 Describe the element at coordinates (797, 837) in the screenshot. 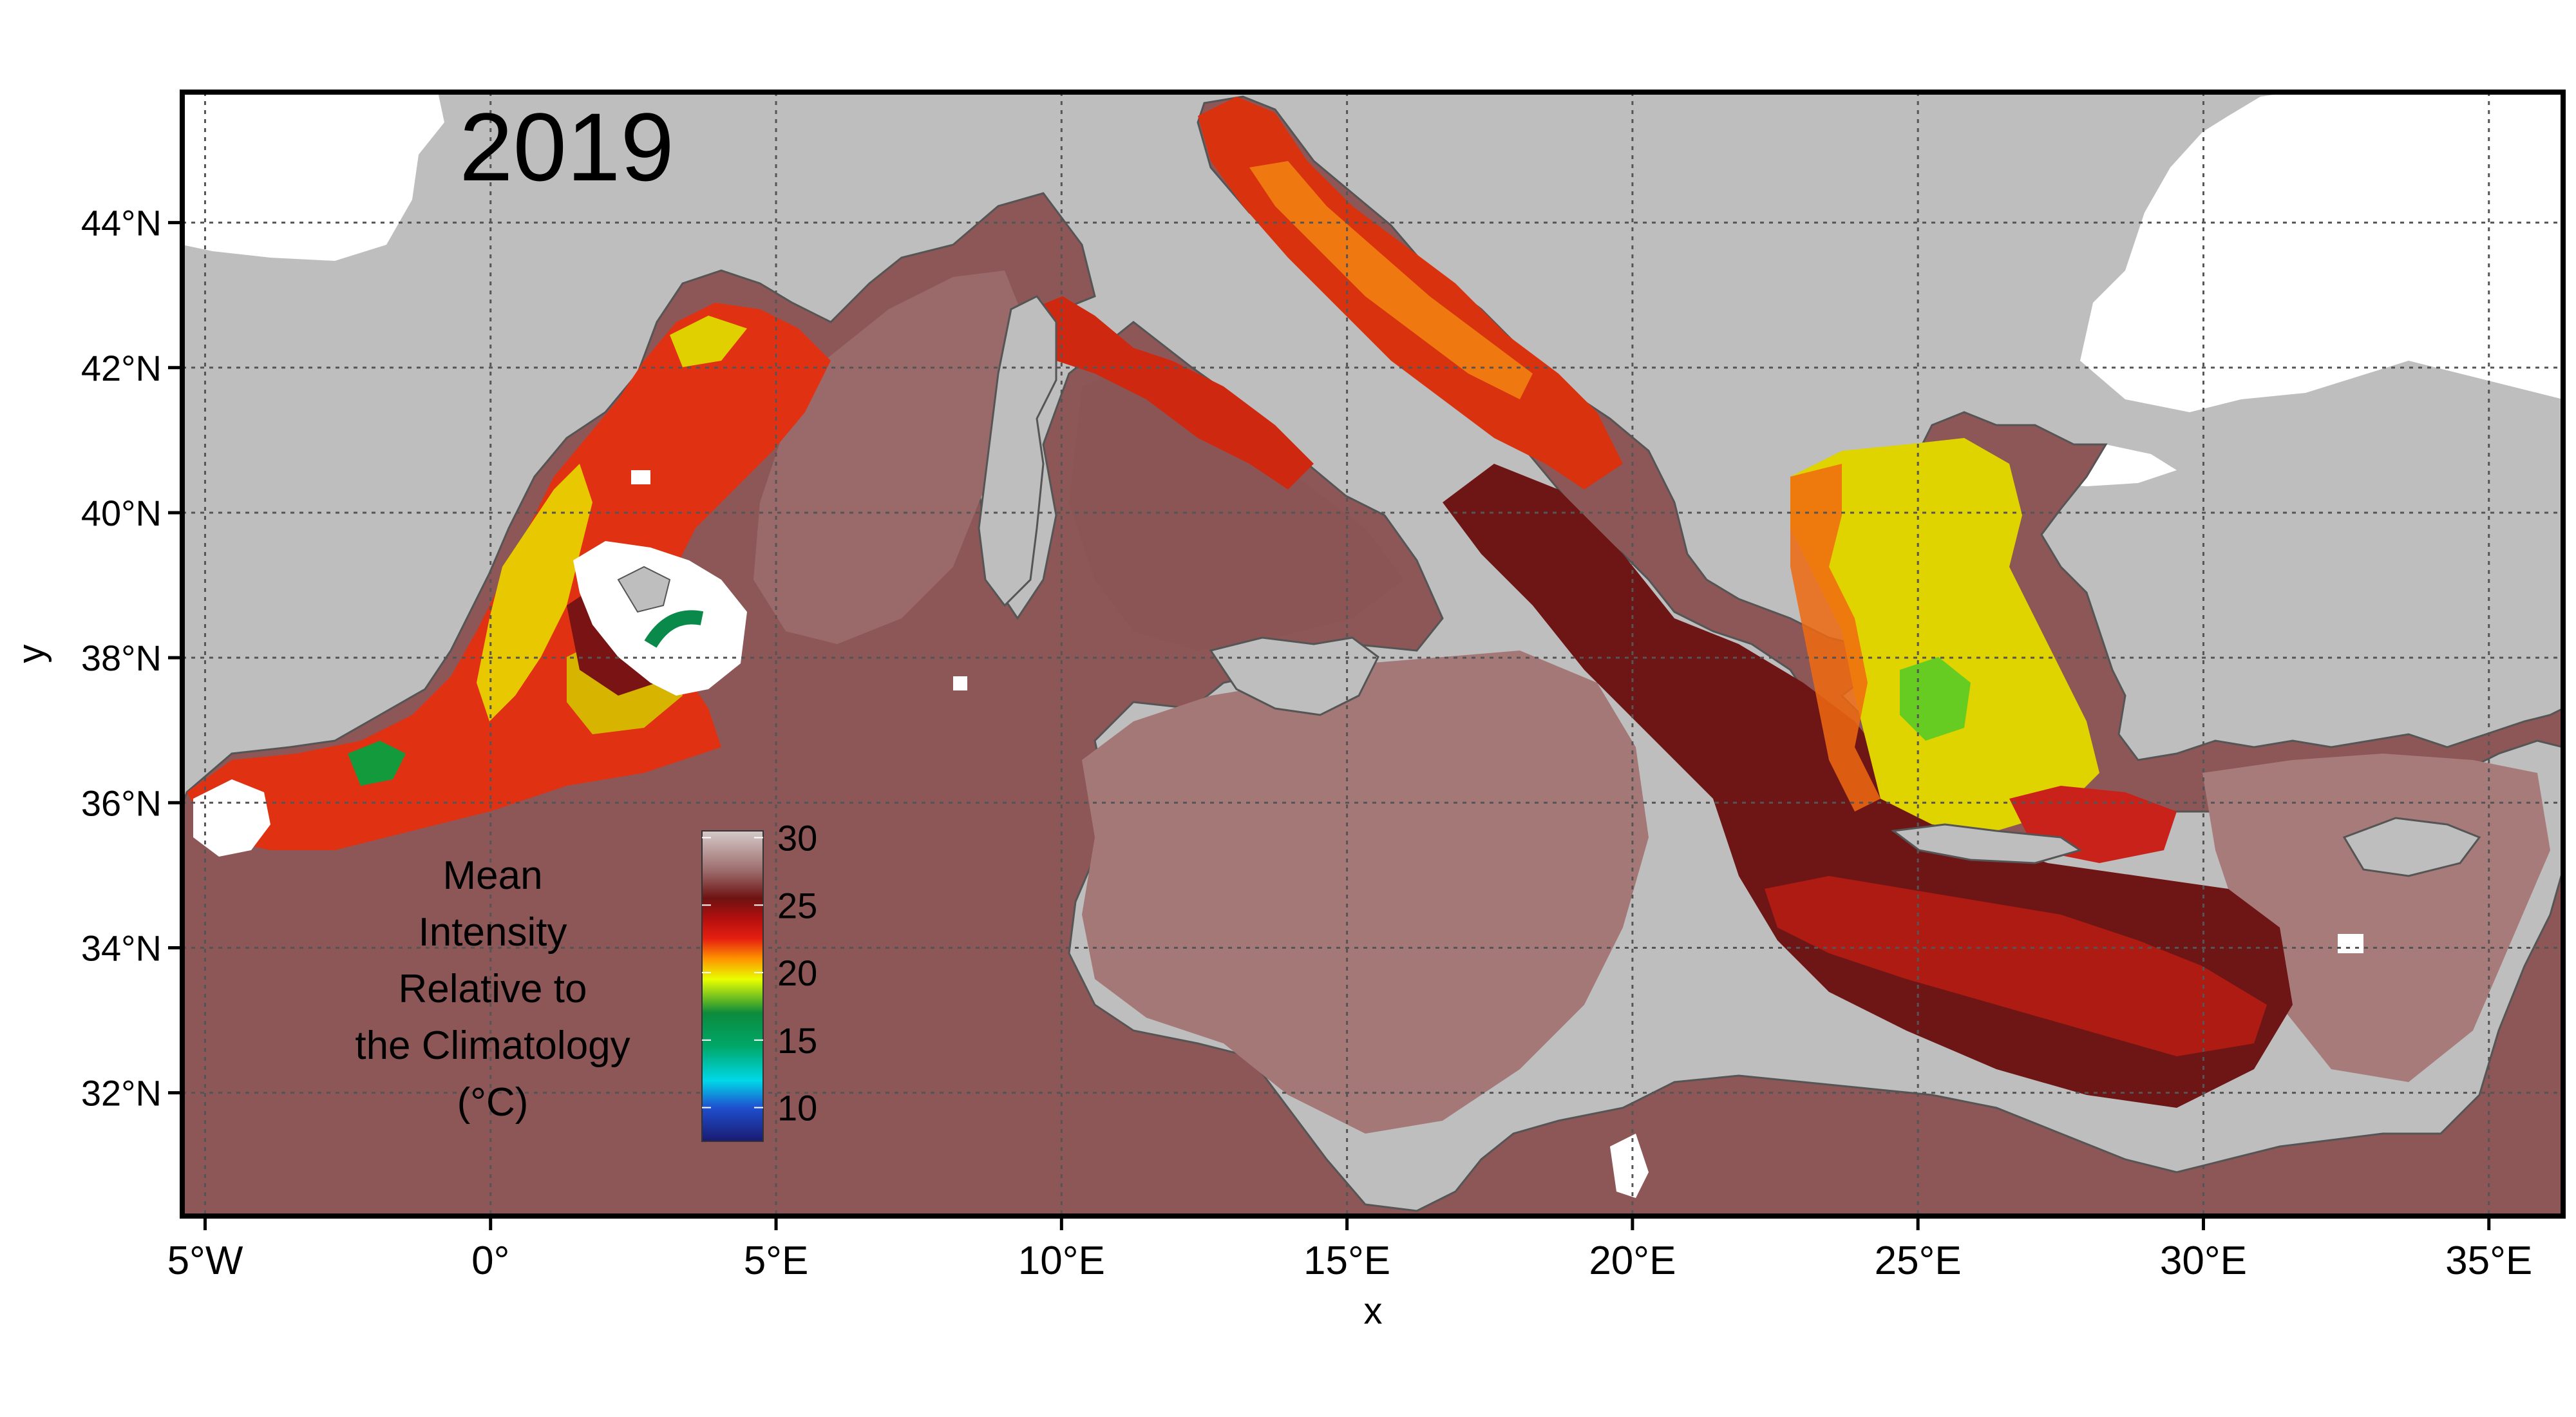

I see `colorbar-tick-label-0: 30` at that location.